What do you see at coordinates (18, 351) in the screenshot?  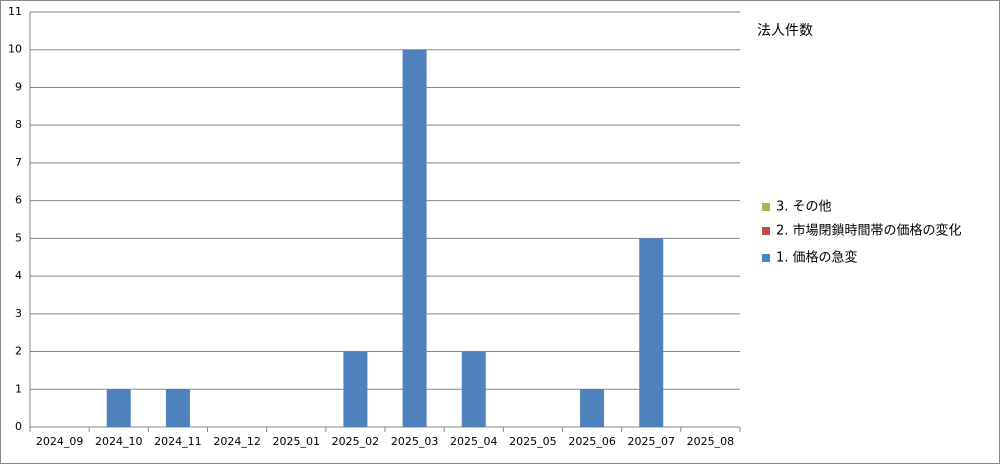 I see `y-tick-label: 2` at bounding box center [18, 351].